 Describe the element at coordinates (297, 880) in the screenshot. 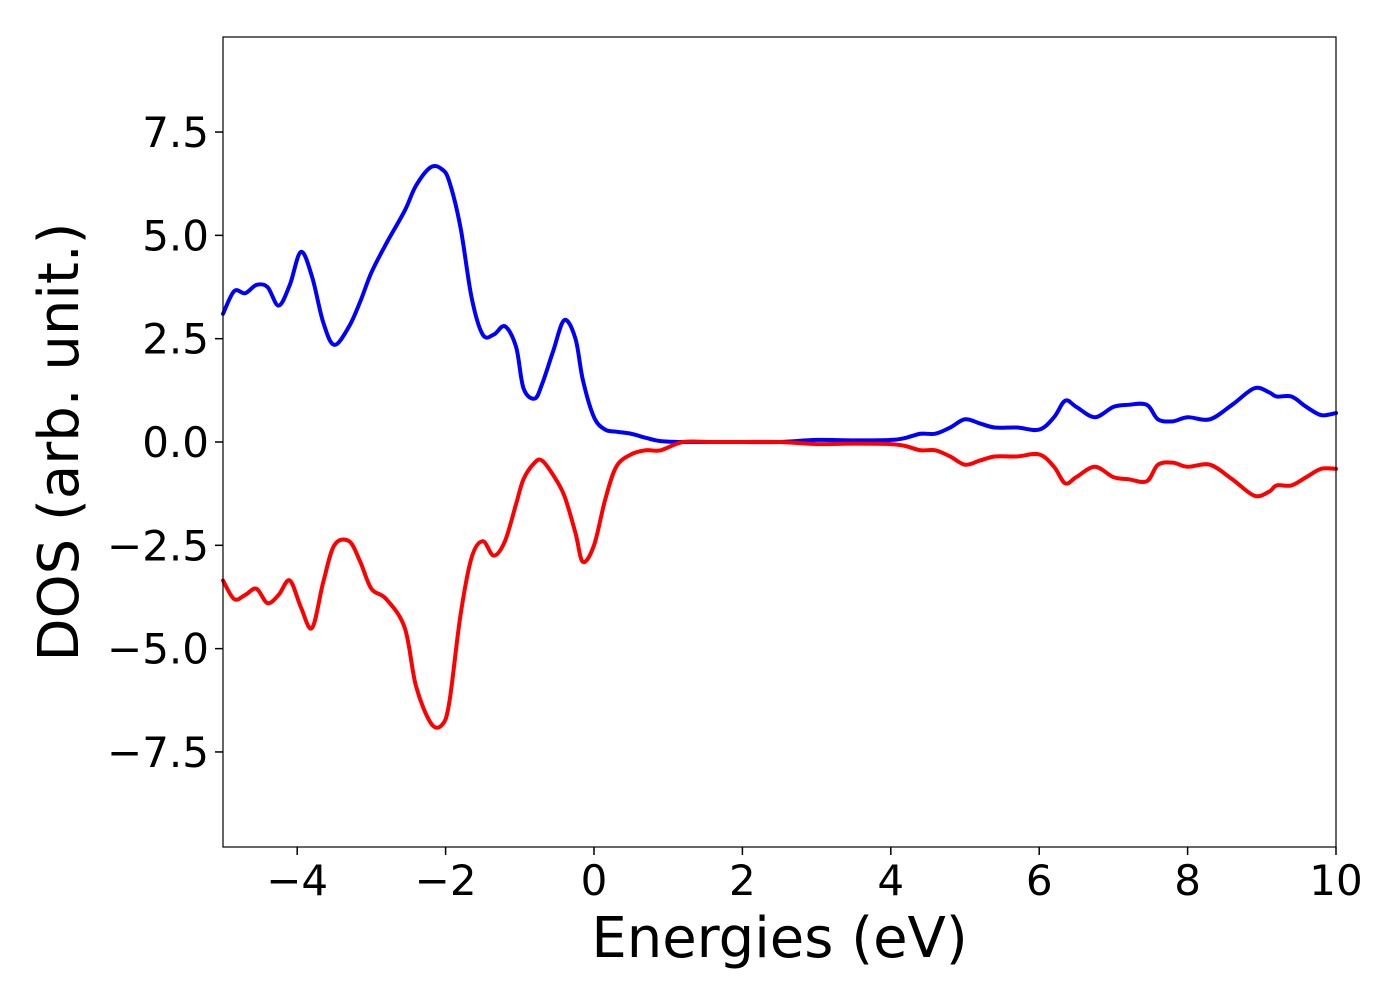

I see `x-tick-label: −4` at that location.